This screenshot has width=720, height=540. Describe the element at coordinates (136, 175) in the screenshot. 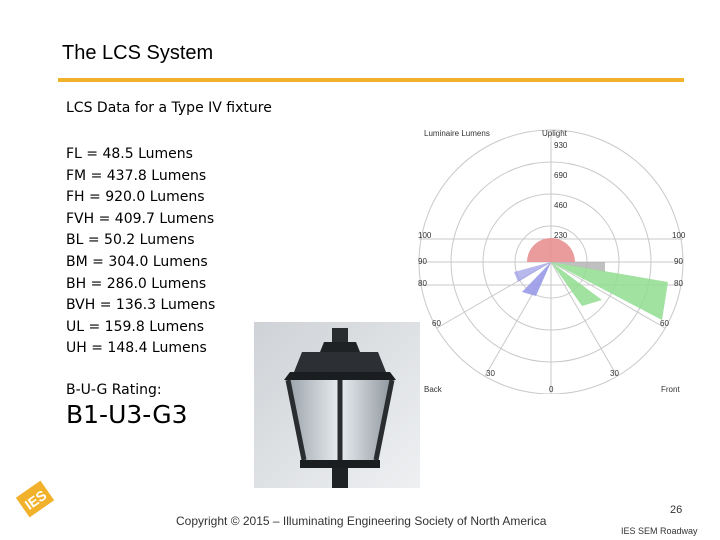

I see `lcs-item-fm: FM = 437.8 Lumens` at that location.